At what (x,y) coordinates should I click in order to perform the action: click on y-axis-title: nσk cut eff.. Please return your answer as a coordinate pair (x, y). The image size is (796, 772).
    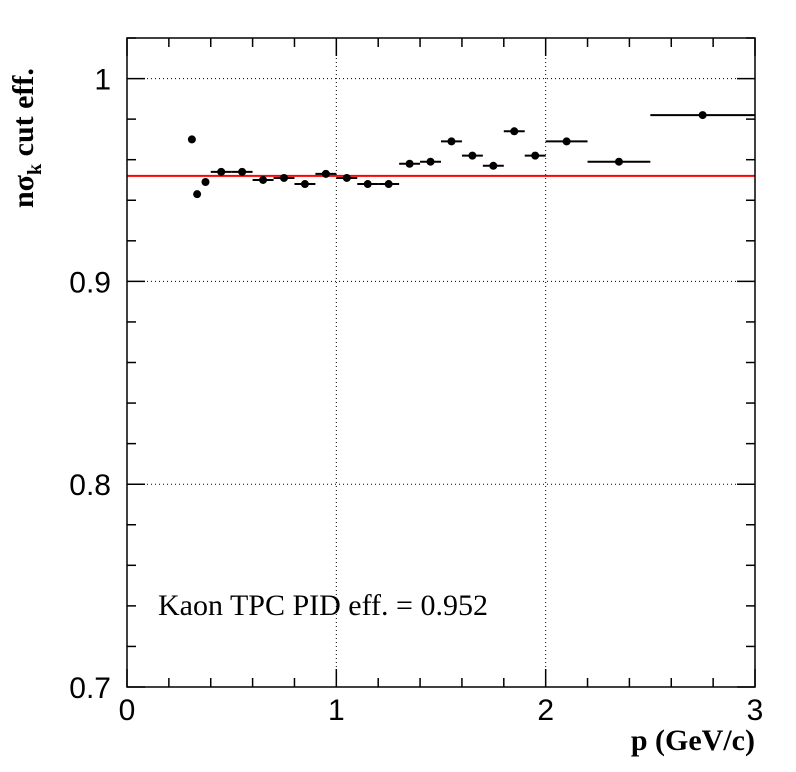
    Looking at the image, I should click on (26, 138).